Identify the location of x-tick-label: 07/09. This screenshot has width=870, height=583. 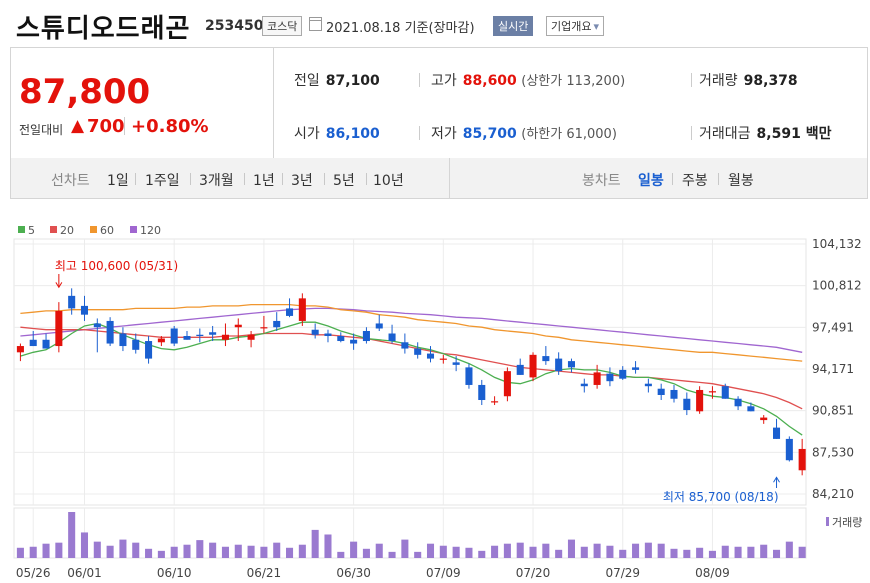
(443, 573).